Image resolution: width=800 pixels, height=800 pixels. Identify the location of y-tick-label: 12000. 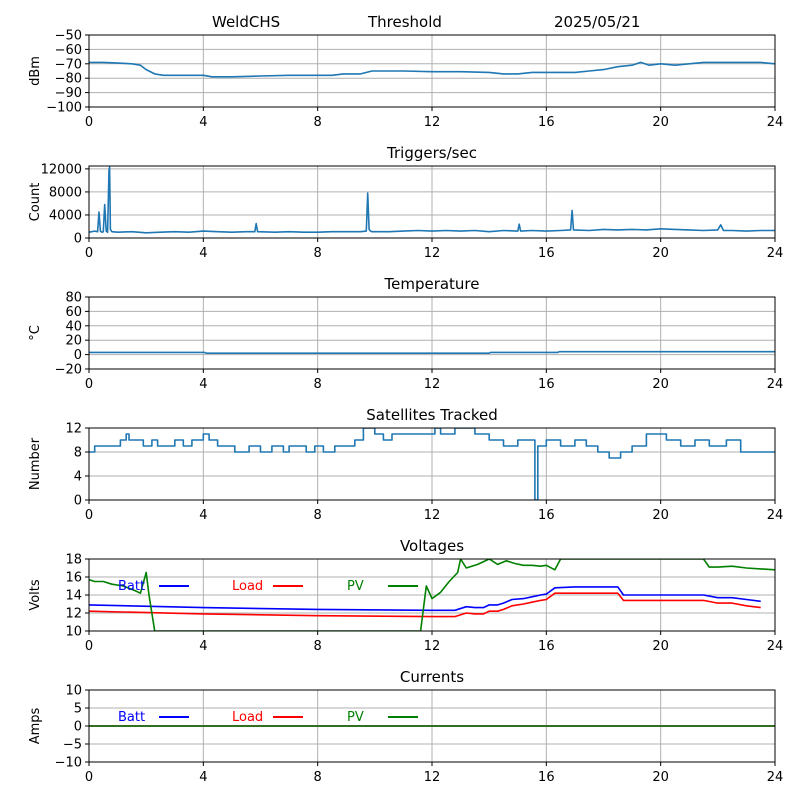
(61, 169).